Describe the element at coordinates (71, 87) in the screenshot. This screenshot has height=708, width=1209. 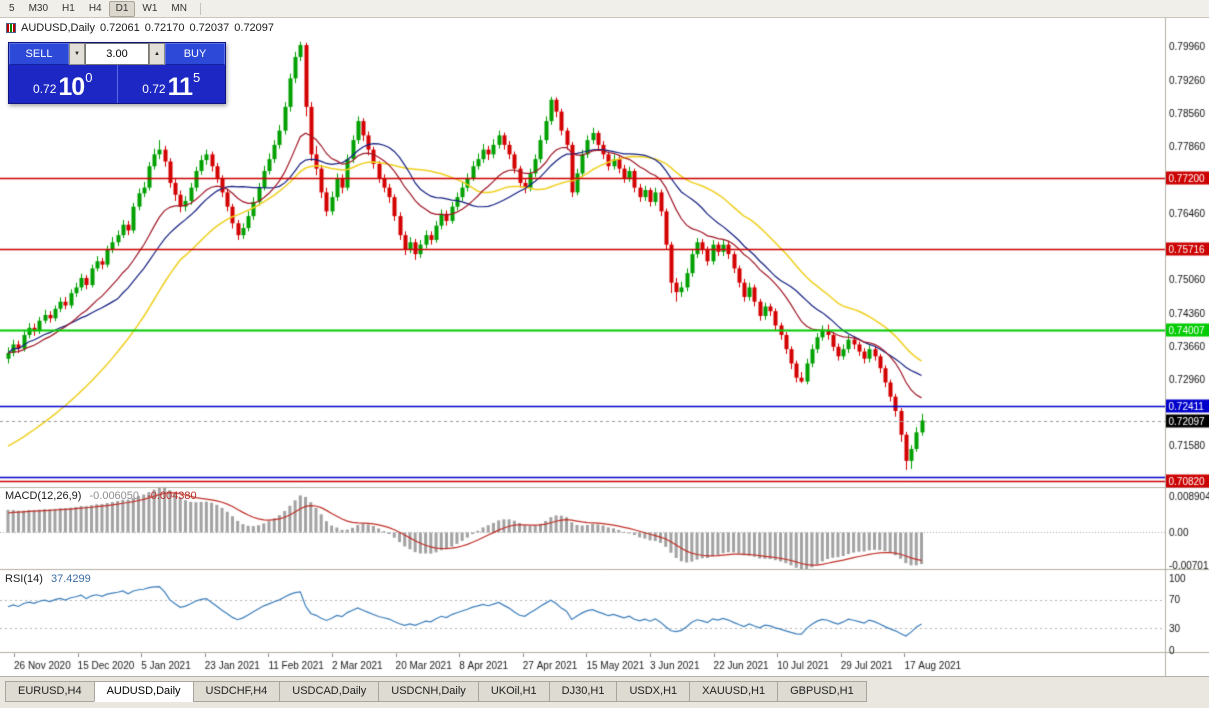
I see `bid-big-digits: 10` at that location.